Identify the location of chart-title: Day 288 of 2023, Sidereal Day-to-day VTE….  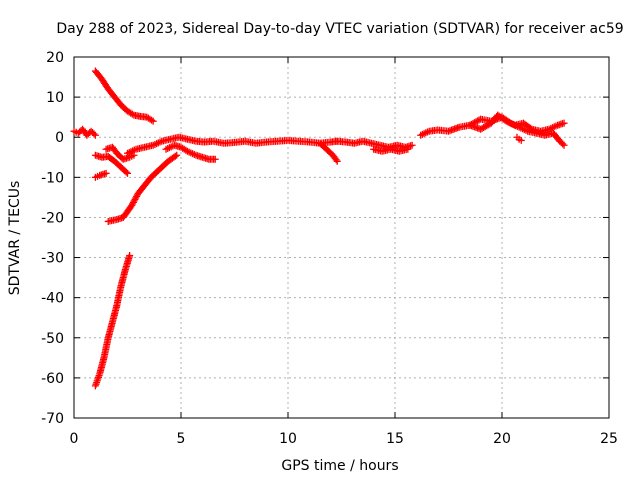
(339, 29).